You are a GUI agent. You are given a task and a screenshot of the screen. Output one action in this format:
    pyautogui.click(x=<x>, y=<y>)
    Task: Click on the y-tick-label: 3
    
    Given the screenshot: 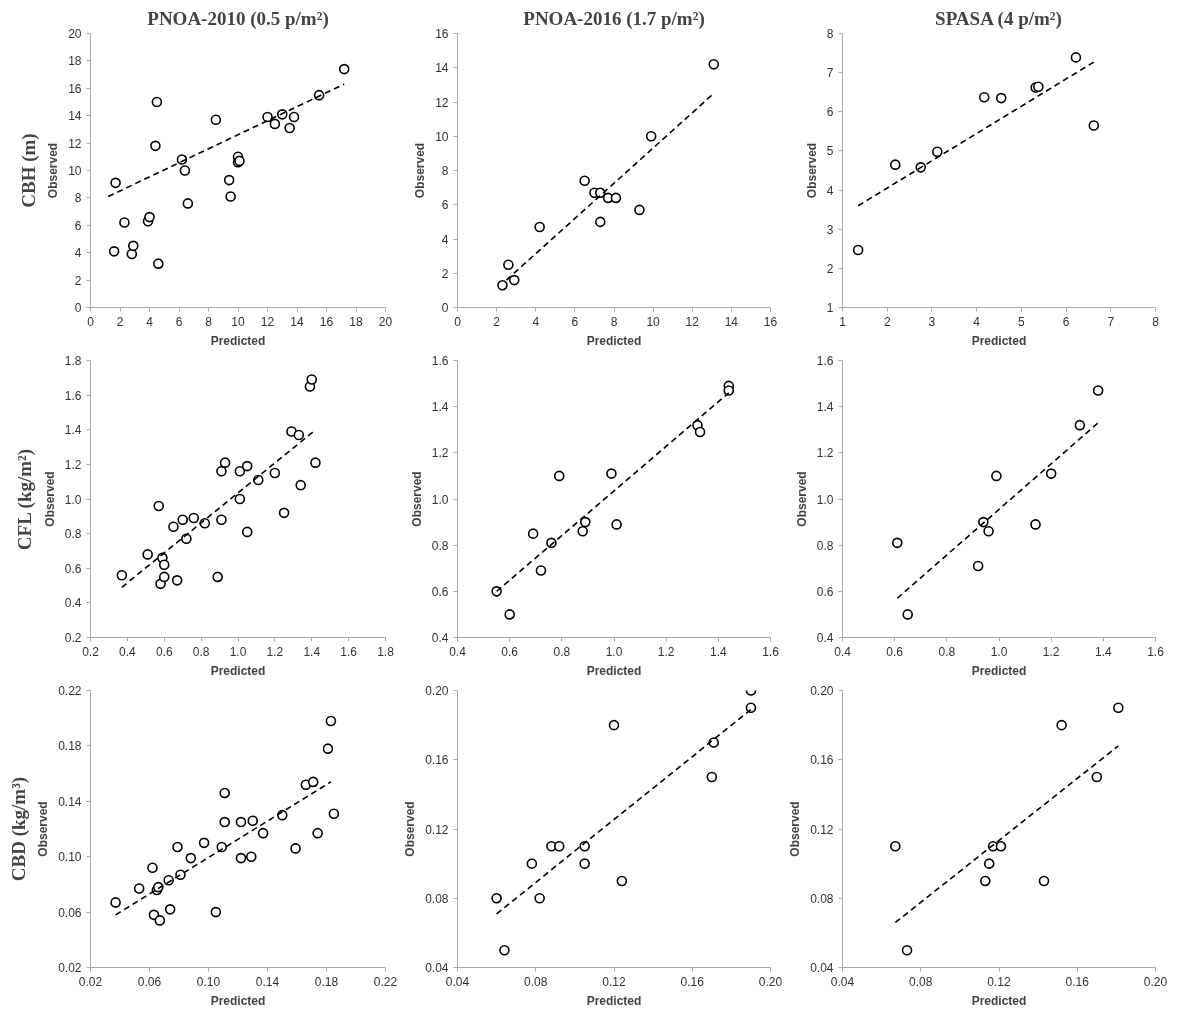 What is the action you would take?
    pyautogui.click(x=830, y=229)
    